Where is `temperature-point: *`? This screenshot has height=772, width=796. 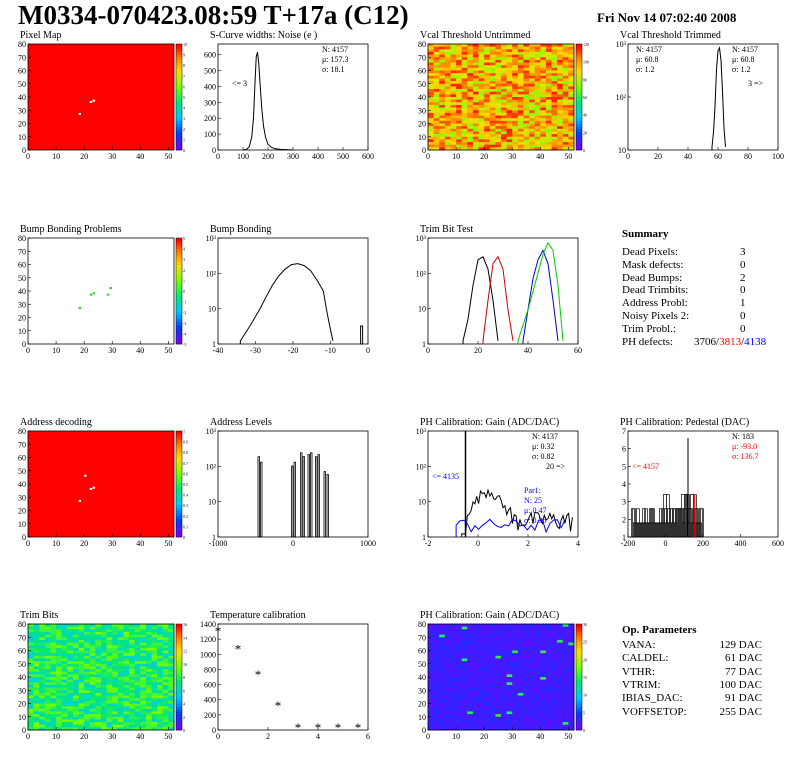 temperature-point: * is located at coordinates (358, 727).